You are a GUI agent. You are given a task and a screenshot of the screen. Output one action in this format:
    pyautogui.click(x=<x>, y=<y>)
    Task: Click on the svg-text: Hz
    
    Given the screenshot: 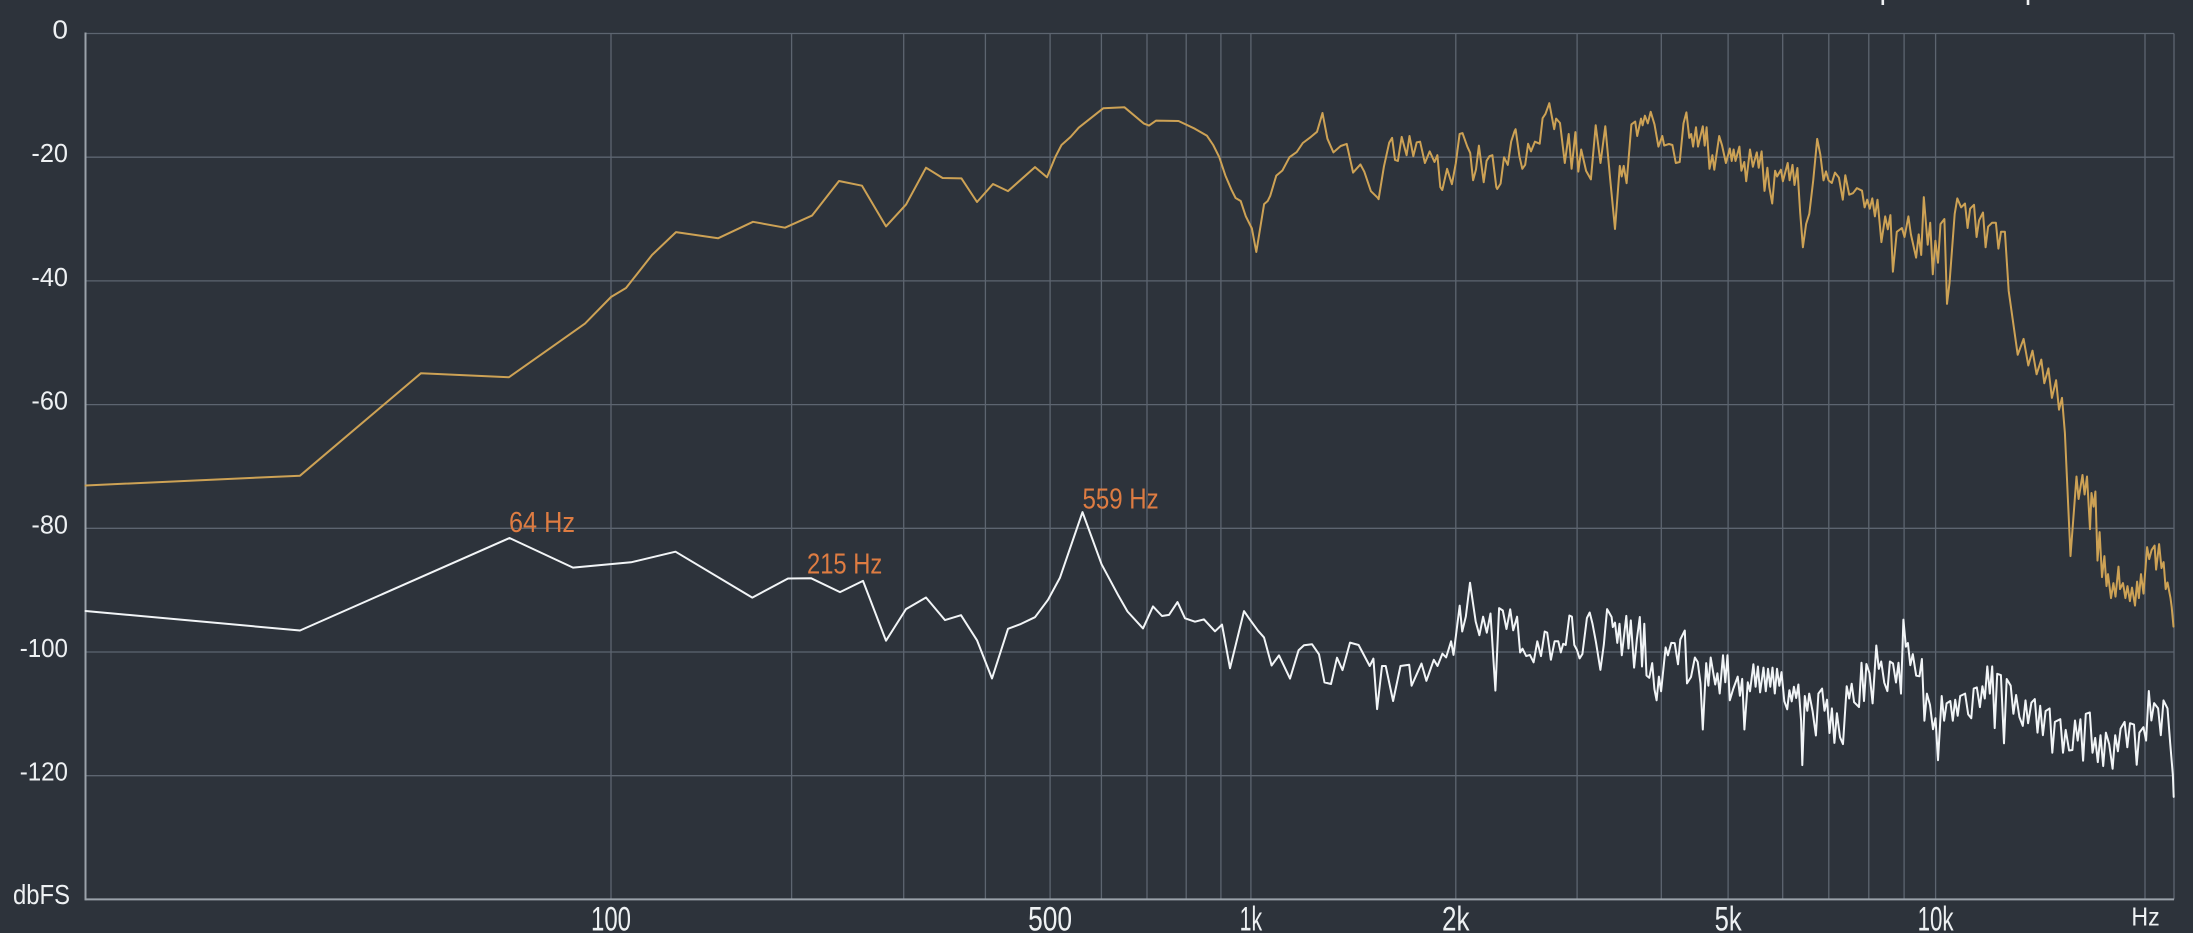 What is the action you would take?
    pyautogui.click(x=2145, y=917)
    